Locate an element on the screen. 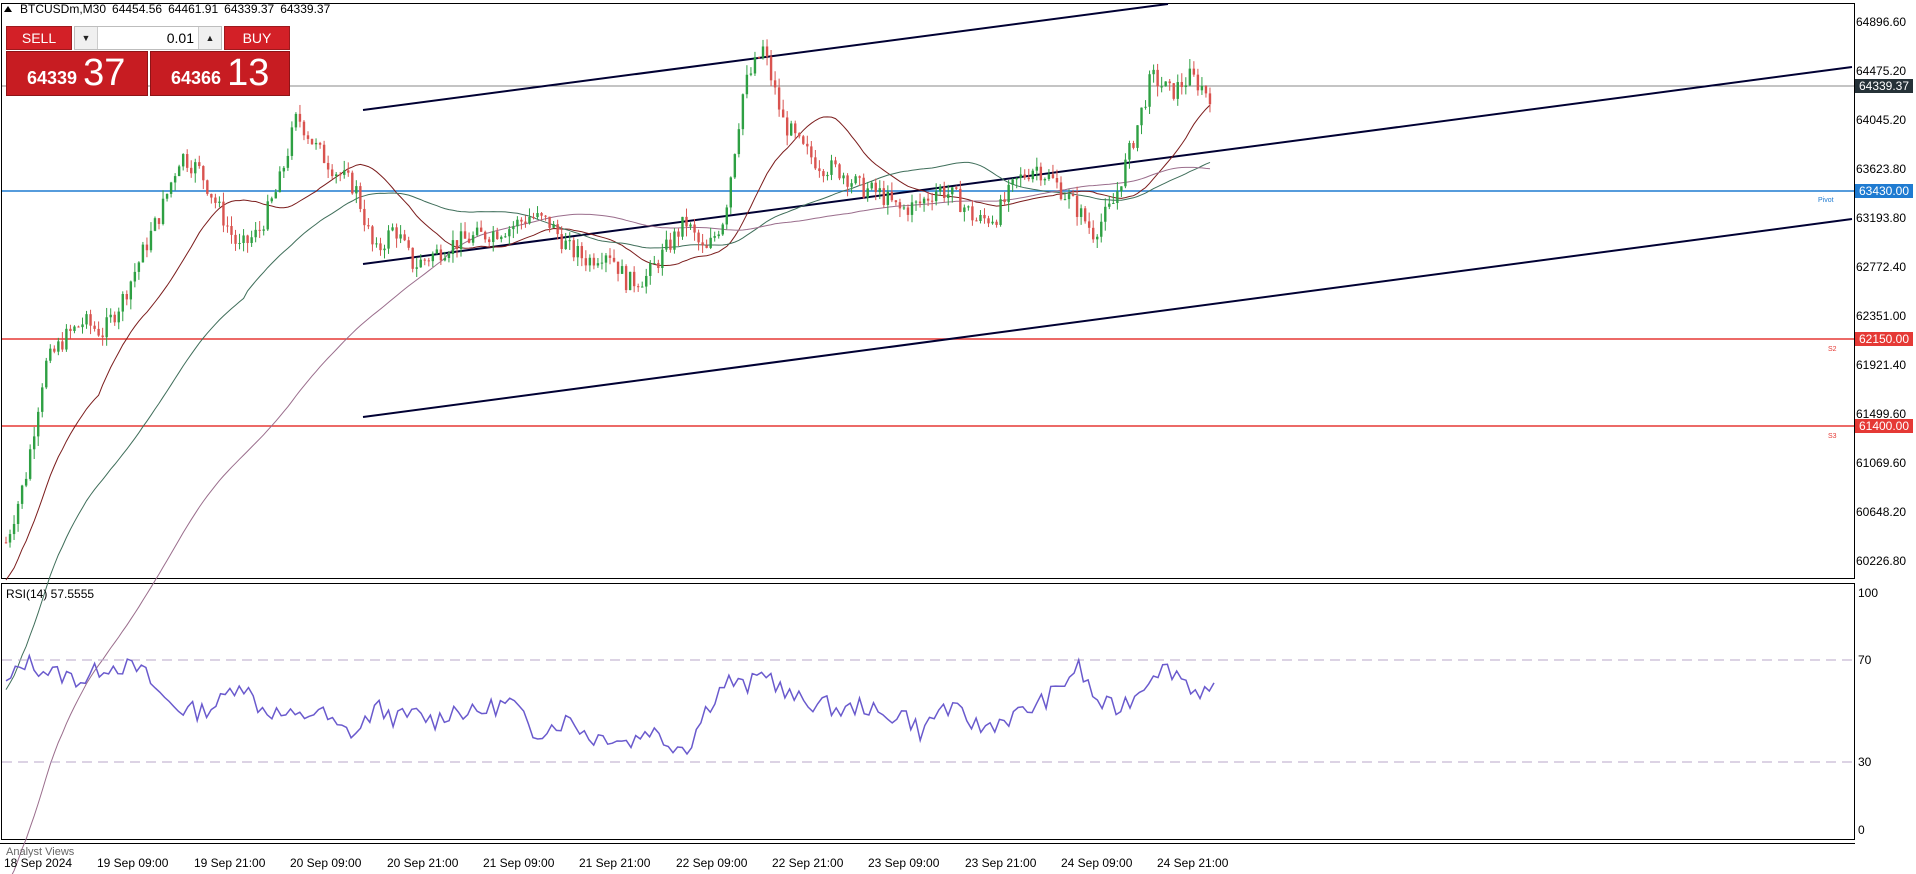  open-value: 64454.56 is located at coordinates (137, 9).